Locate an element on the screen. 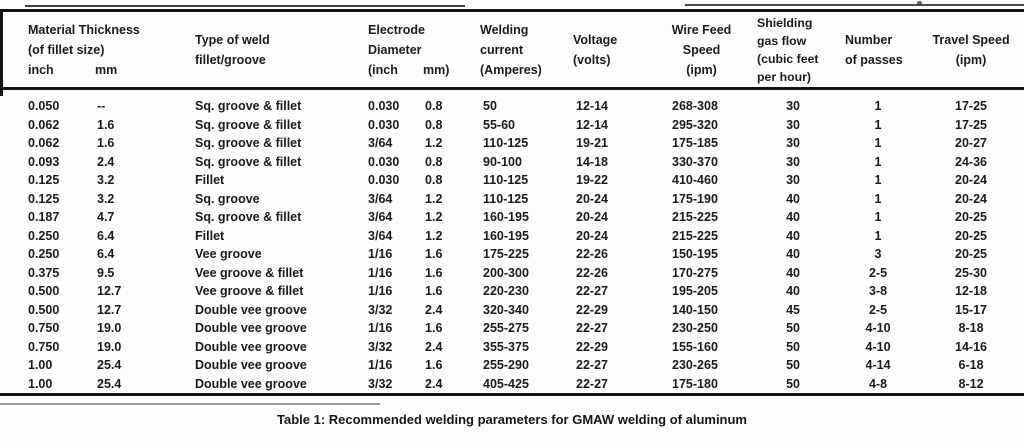 The width and height of the screenshot is (1024, 444). cell-current: 220-230 is located at coordinates (506, 291).